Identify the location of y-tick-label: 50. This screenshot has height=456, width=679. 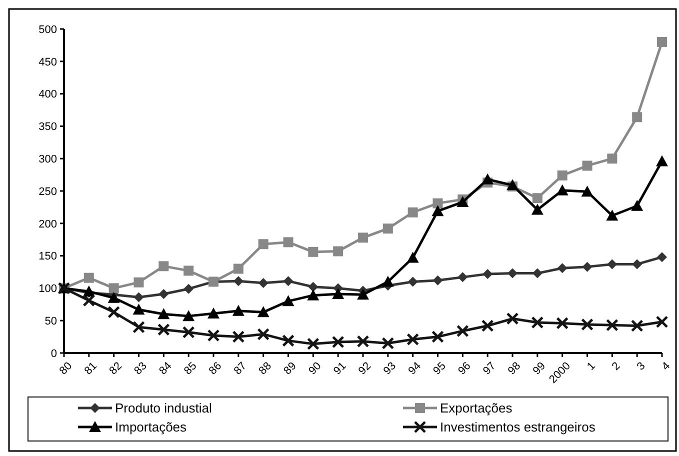
(50, 321).